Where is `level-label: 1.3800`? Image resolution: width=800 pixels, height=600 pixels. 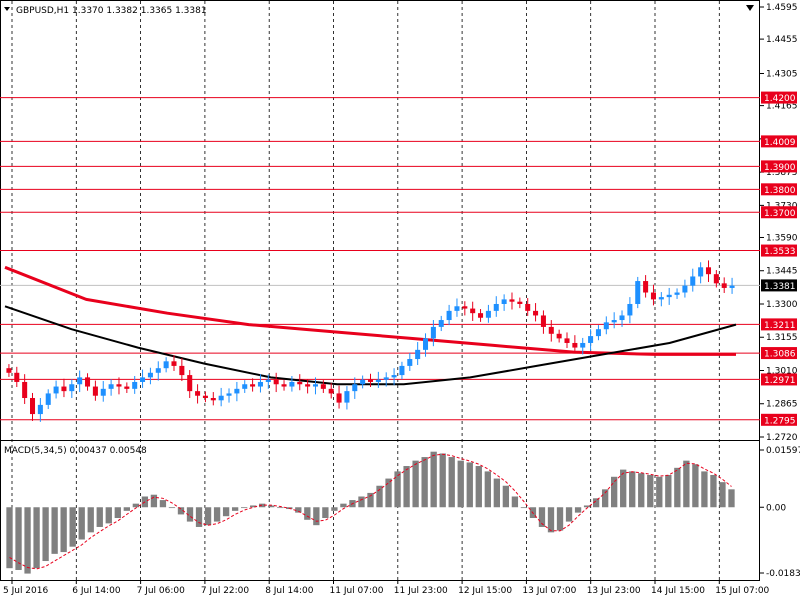 level-label: 1.3800 is located at coordinates (780, 191).